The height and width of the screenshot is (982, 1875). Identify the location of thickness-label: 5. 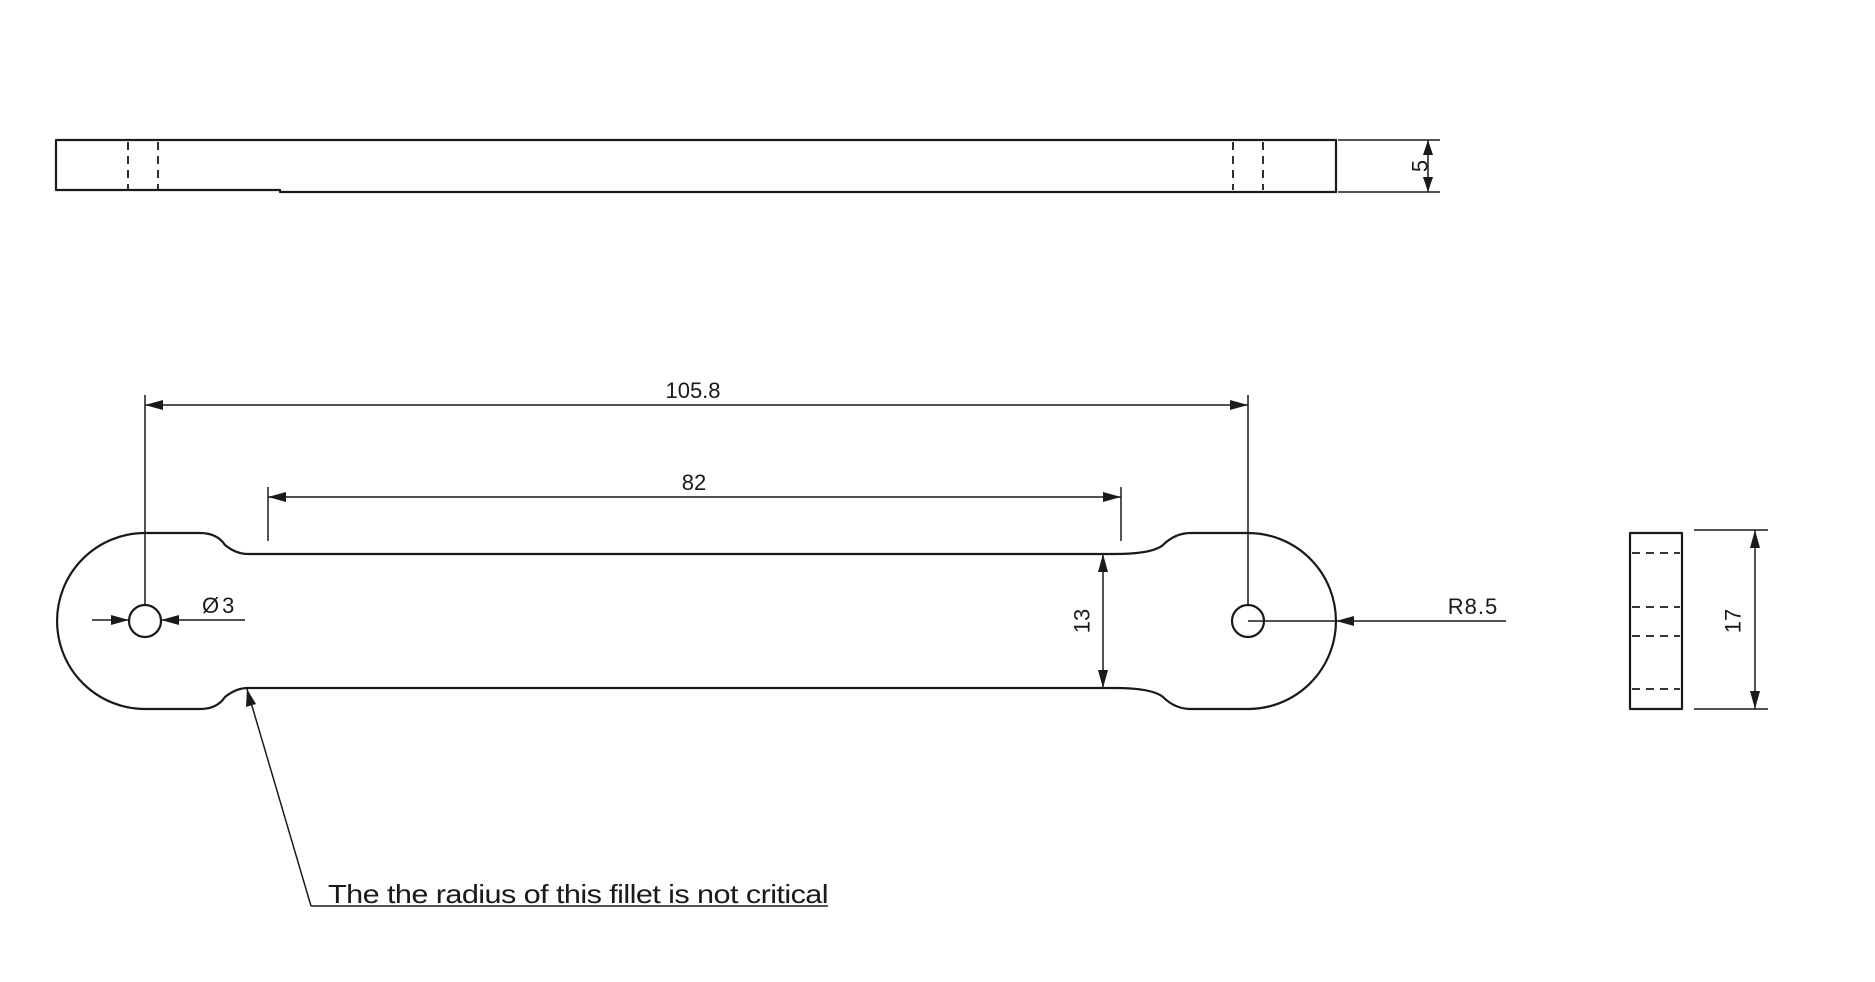
(1420, 166).